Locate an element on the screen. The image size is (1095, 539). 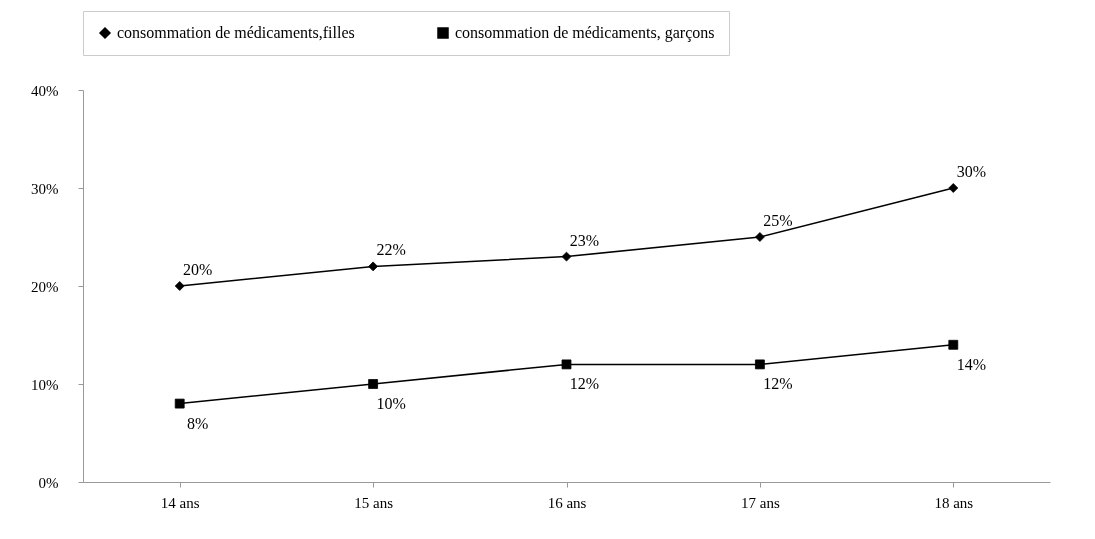
y-tick-label: 10% is located at coordinates (45, 384).